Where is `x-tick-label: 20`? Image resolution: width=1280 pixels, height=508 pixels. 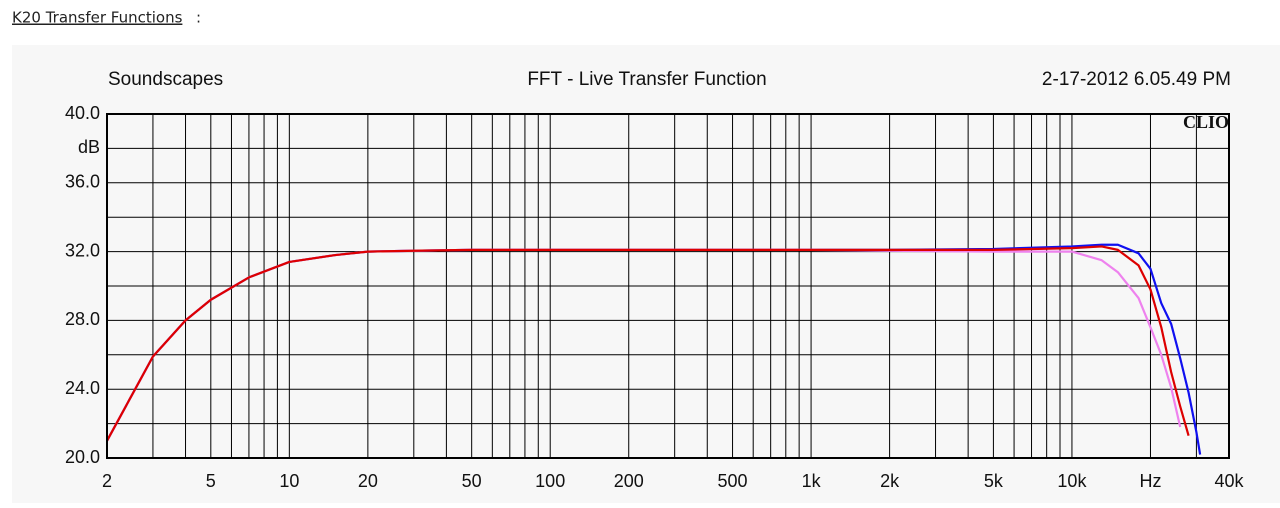
x-tick-label: 20 is located at coordinates (368, 481).